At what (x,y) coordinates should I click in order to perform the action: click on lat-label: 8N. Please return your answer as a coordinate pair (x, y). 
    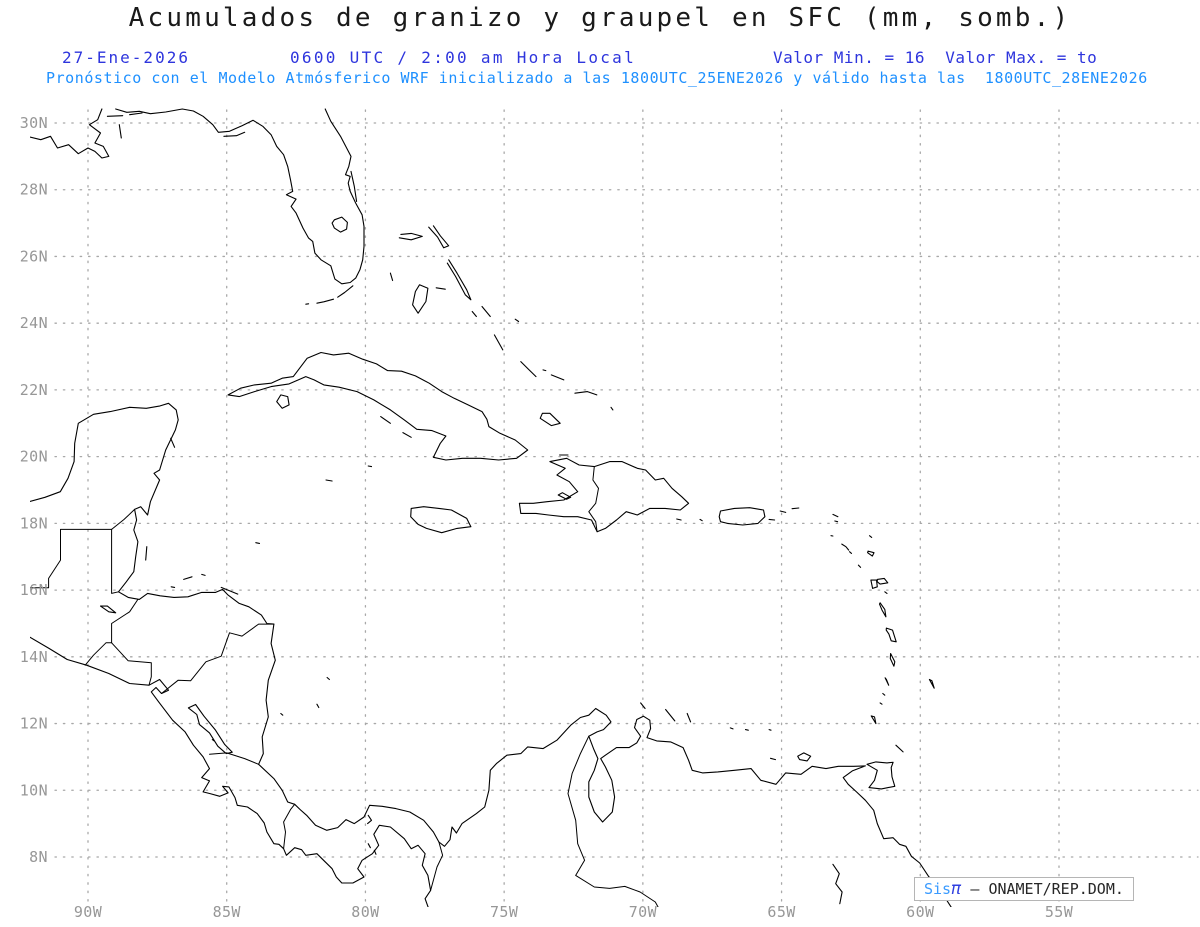
    Looking at the image, I should click on (38, 857).